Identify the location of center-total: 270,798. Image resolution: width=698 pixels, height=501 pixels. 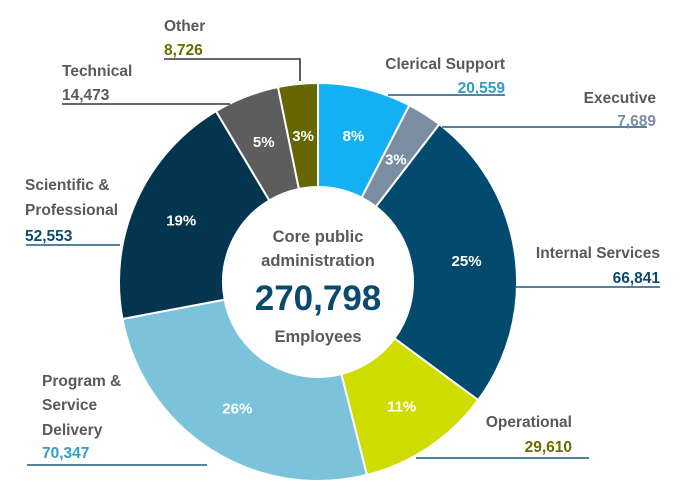
(318, 298).